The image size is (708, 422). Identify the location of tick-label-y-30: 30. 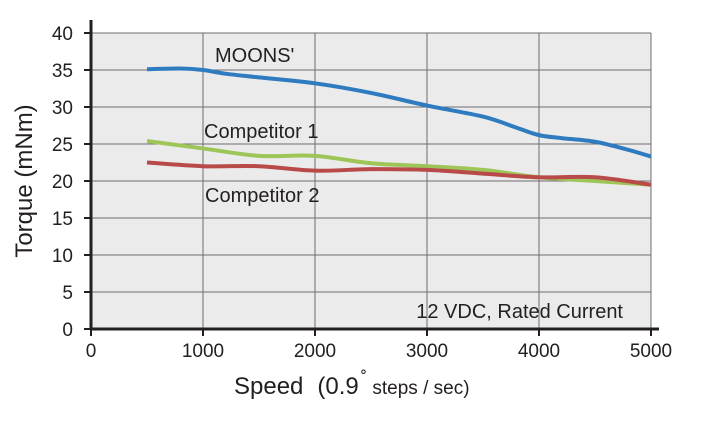
(62, 108).